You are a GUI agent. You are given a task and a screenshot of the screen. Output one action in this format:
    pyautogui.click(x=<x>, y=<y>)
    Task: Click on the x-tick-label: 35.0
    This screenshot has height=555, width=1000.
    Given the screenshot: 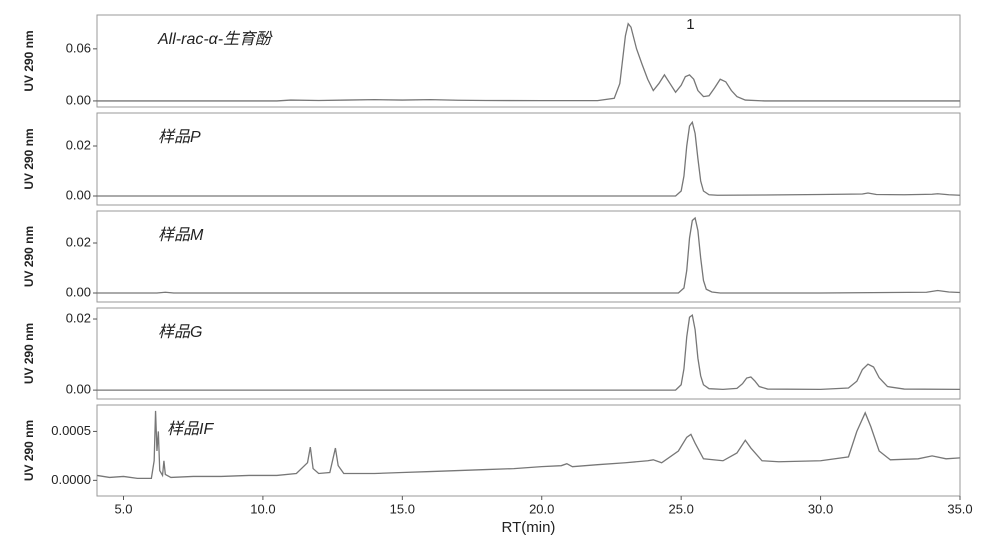 What is the action you would take?
    pyautogui.click(x=959, y=508)
    